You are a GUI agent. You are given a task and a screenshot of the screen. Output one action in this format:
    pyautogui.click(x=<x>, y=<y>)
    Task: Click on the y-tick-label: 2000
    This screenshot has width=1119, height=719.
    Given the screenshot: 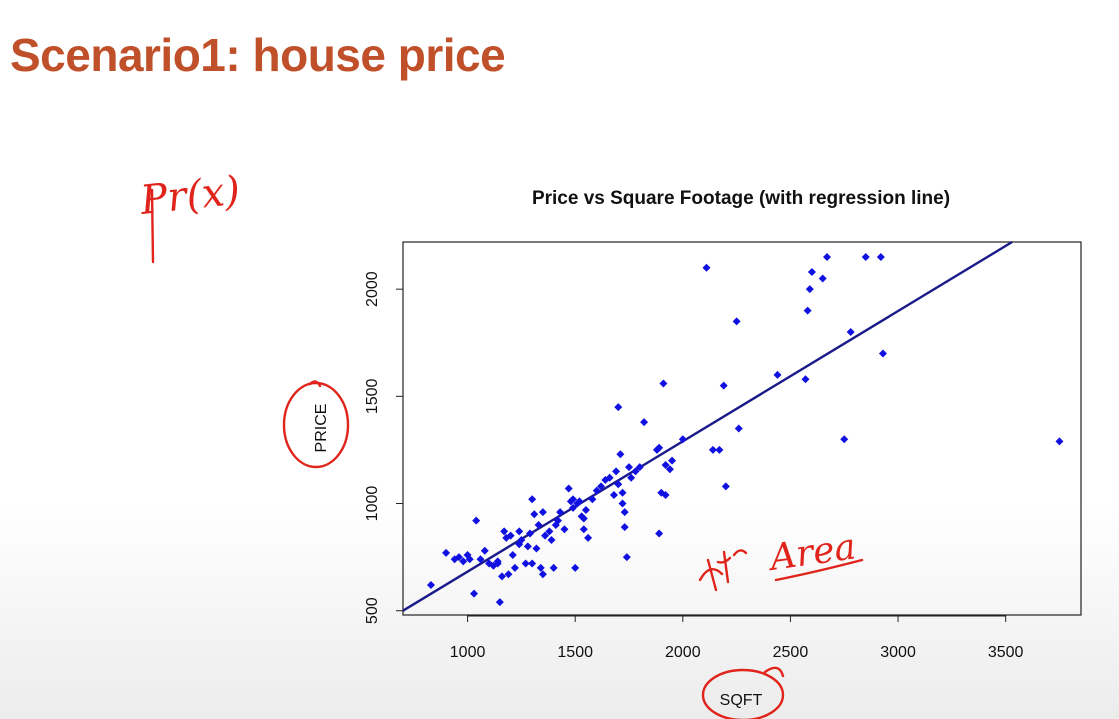 What is the action you would take?
    pyautogui.click(x=372, y=289)
    